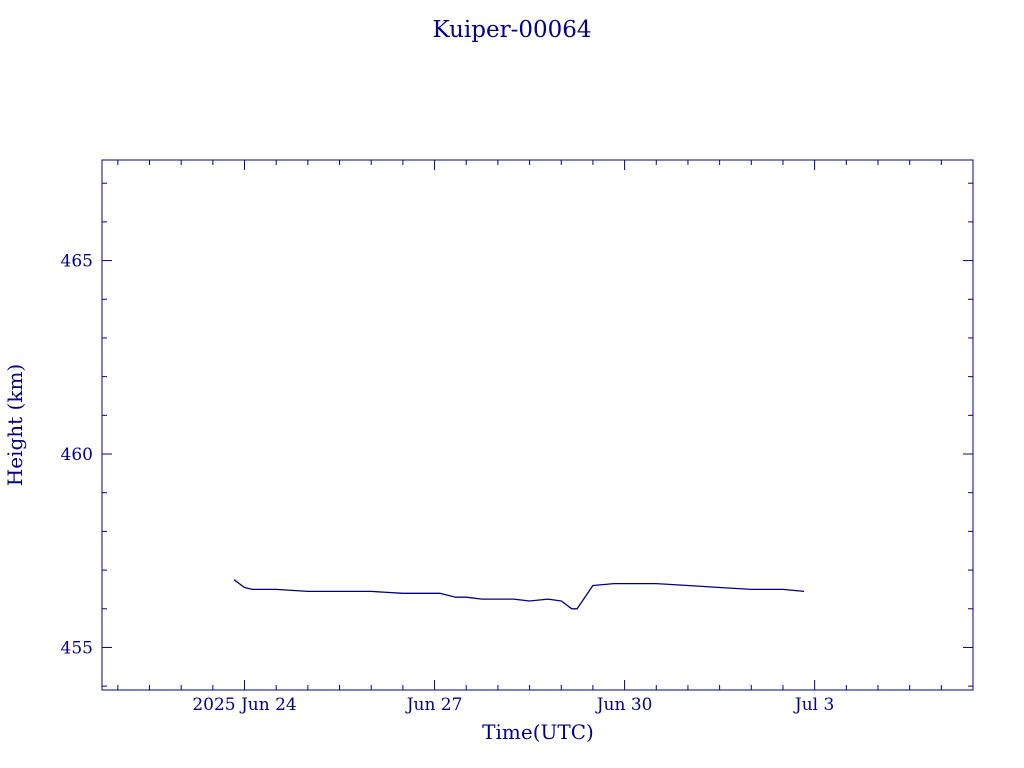 This screenshot has height=768, width=1024. Describe the element at coordinates (434, 705) in the screenshot. I see `x-tick-label: Jun 27` at that location.